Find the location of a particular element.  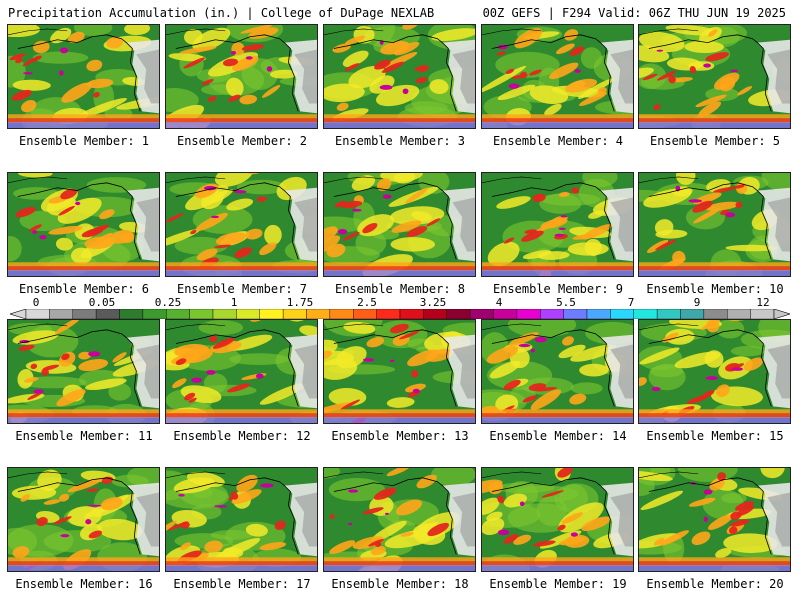

colorbar is located at coordinates (400, 314).